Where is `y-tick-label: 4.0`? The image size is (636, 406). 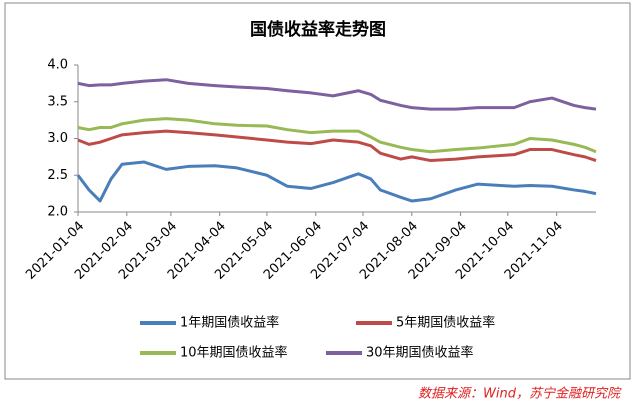
y-tick-label: 4.0 is located at coordinates (57, 65).